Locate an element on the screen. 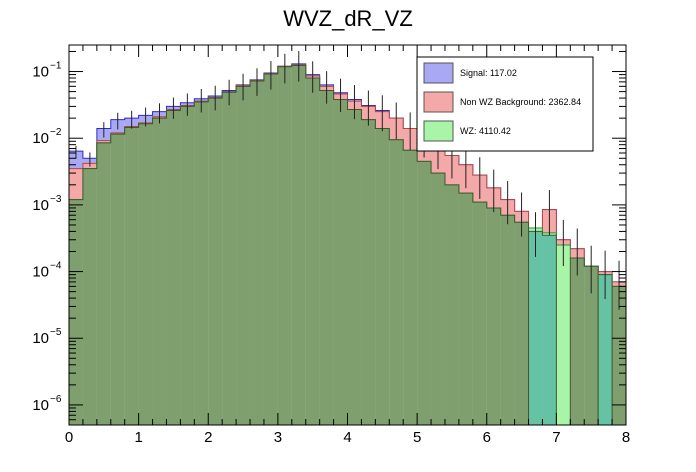 Image resolution: width=696 pixels, height=472 pixels. legend-label: Non WZ Background: 2362.84 is located at coordinates (520, 102).